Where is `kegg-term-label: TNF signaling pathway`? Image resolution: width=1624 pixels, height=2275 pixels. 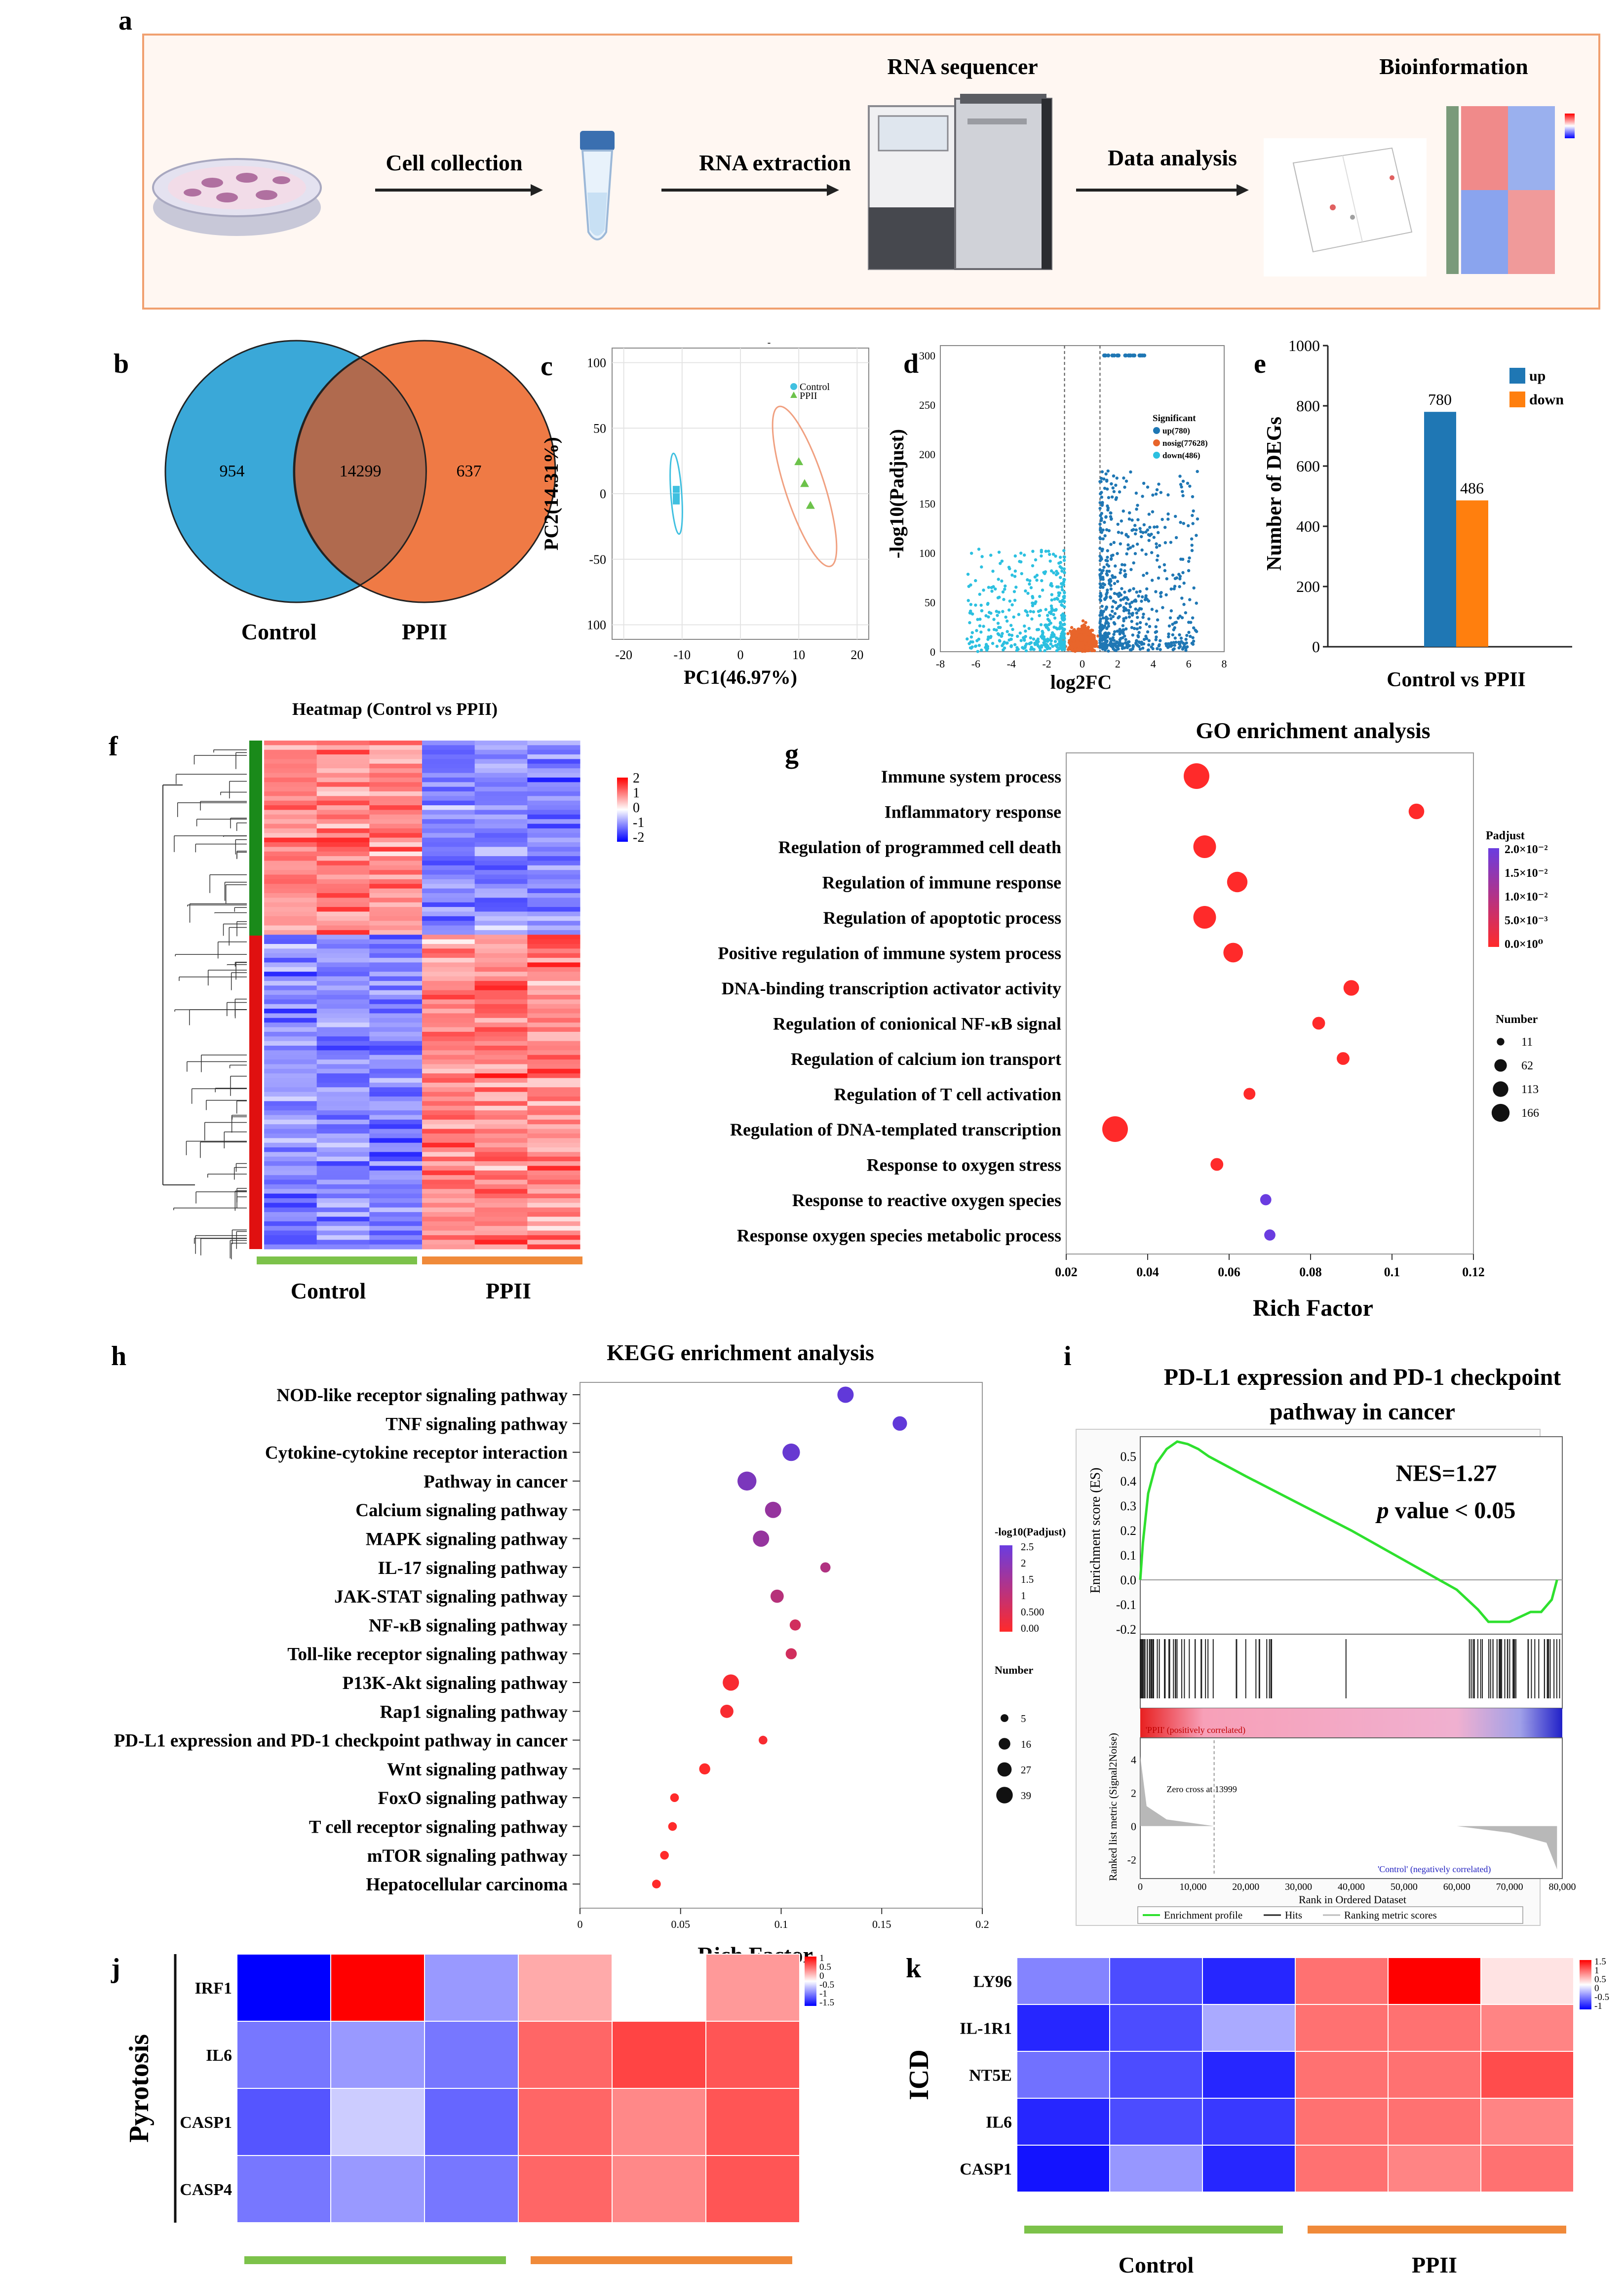 kegg-term-label: TNF signaling pathway is located at coordinates (477, 1424).